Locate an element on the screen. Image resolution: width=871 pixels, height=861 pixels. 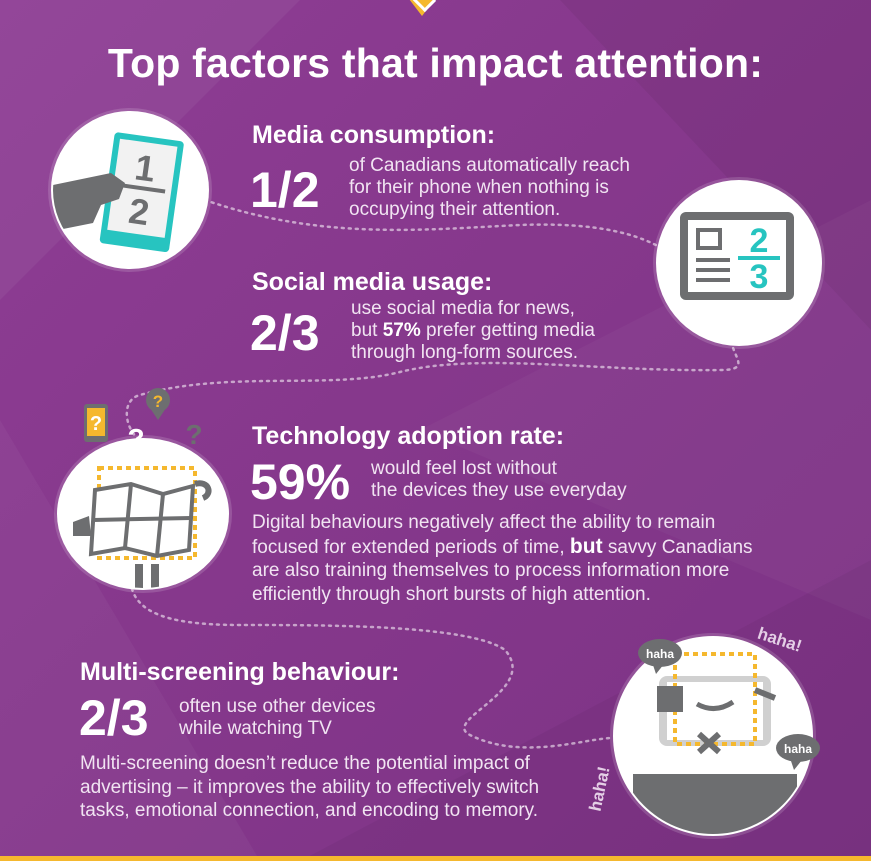
media-stat: 1/2 is located at coordinates (285, 190).